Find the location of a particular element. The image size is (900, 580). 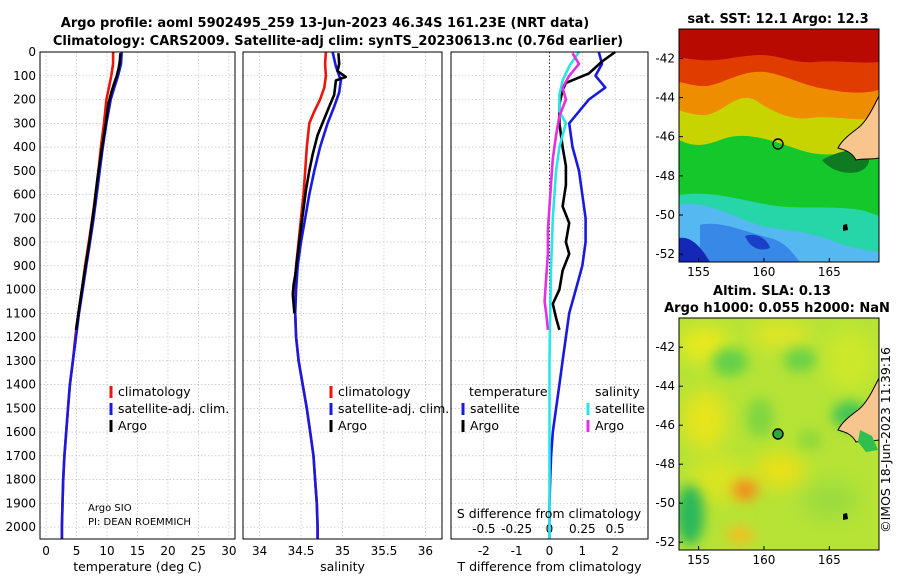

y-tick-label: 300 is located at coordinates (24, 123).